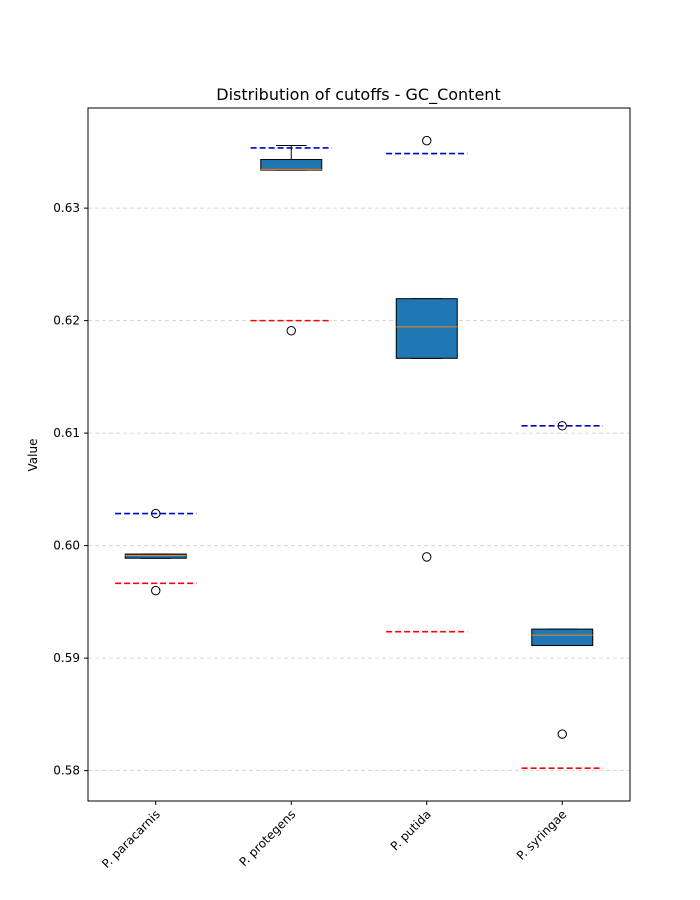 The width and height of the screenshot is (700, 900). Describe the element at coordinates (267, 838) in the screenshot. I see `x-tick-label: P. protegens` at that location.